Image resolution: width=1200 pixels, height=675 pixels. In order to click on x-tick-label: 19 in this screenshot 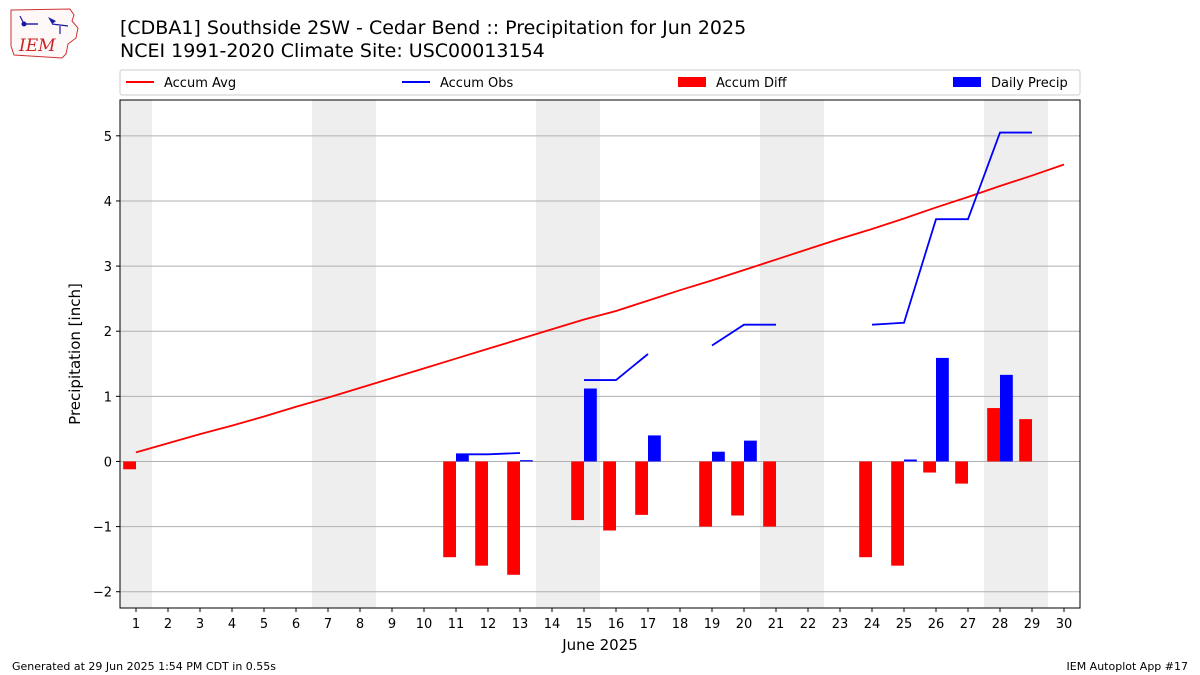, I will do `click(712, 624)`.